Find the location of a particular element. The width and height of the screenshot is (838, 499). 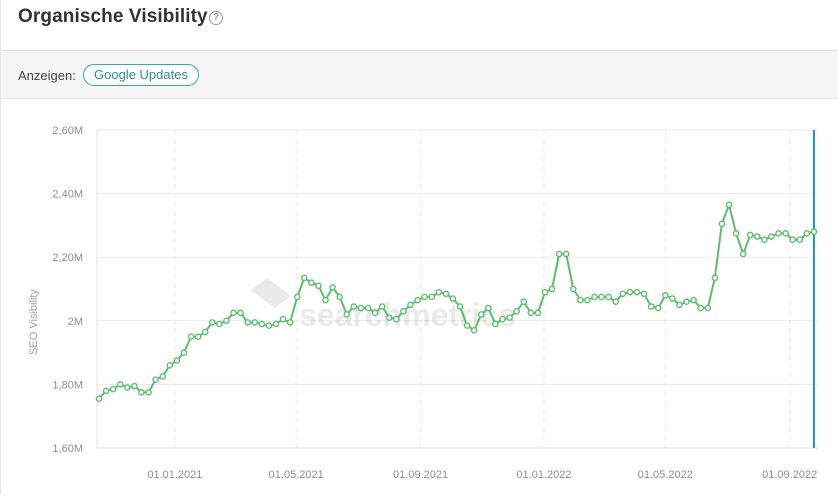

help-circle-icon: ? is located at coordinates (216, 18).